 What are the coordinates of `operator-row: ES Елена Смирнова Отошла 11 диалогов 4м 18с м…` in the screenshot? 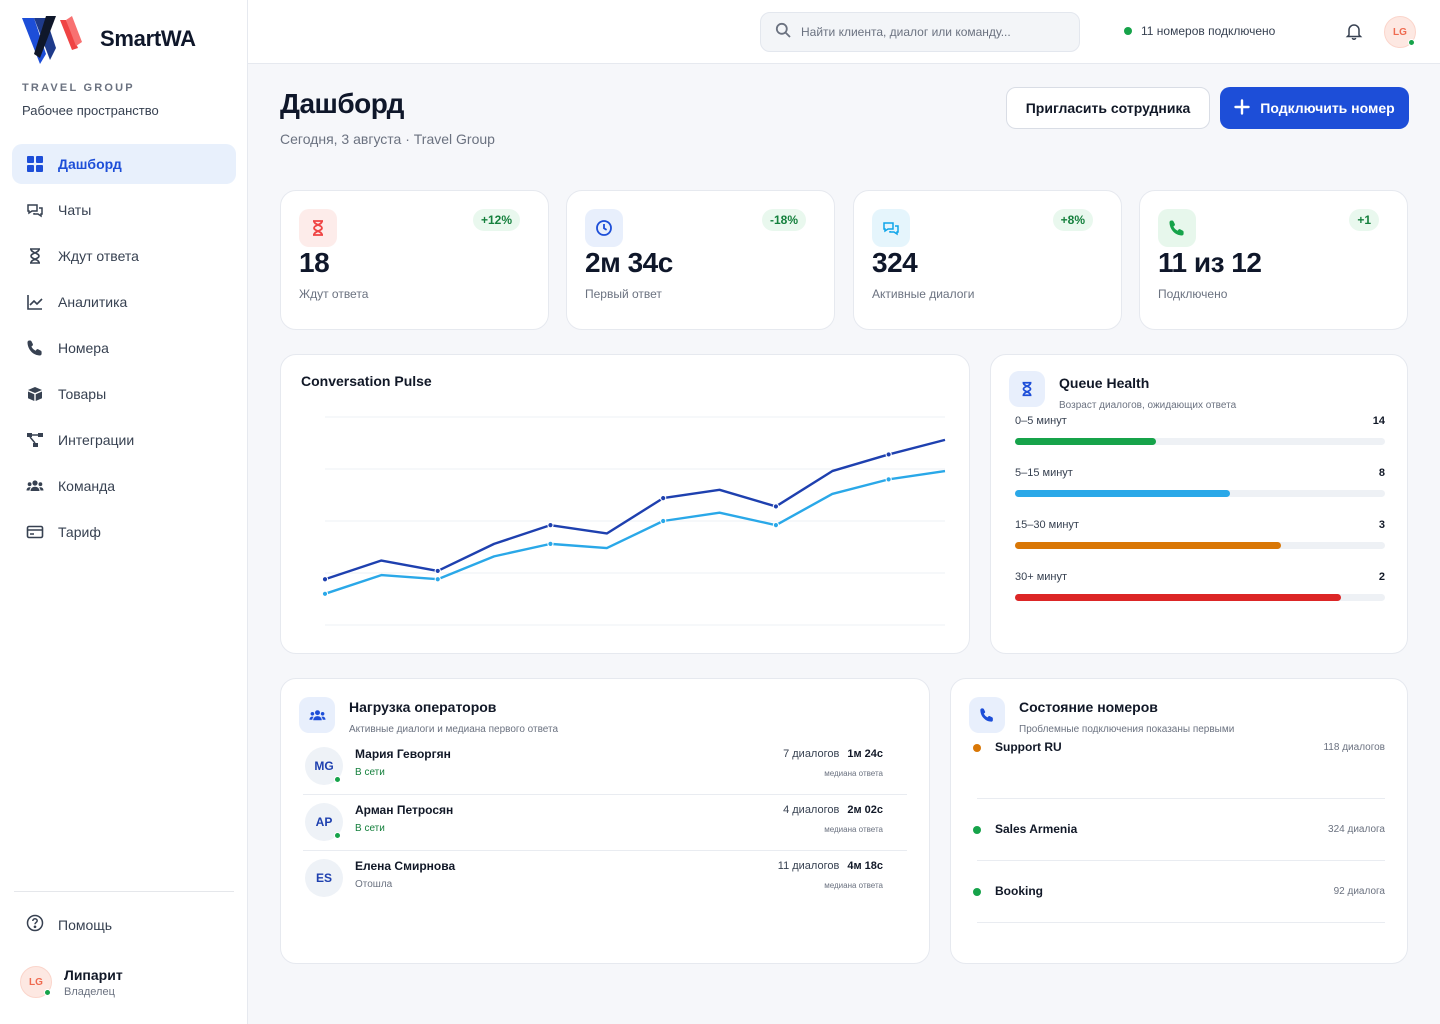 It's located at (605, 879).